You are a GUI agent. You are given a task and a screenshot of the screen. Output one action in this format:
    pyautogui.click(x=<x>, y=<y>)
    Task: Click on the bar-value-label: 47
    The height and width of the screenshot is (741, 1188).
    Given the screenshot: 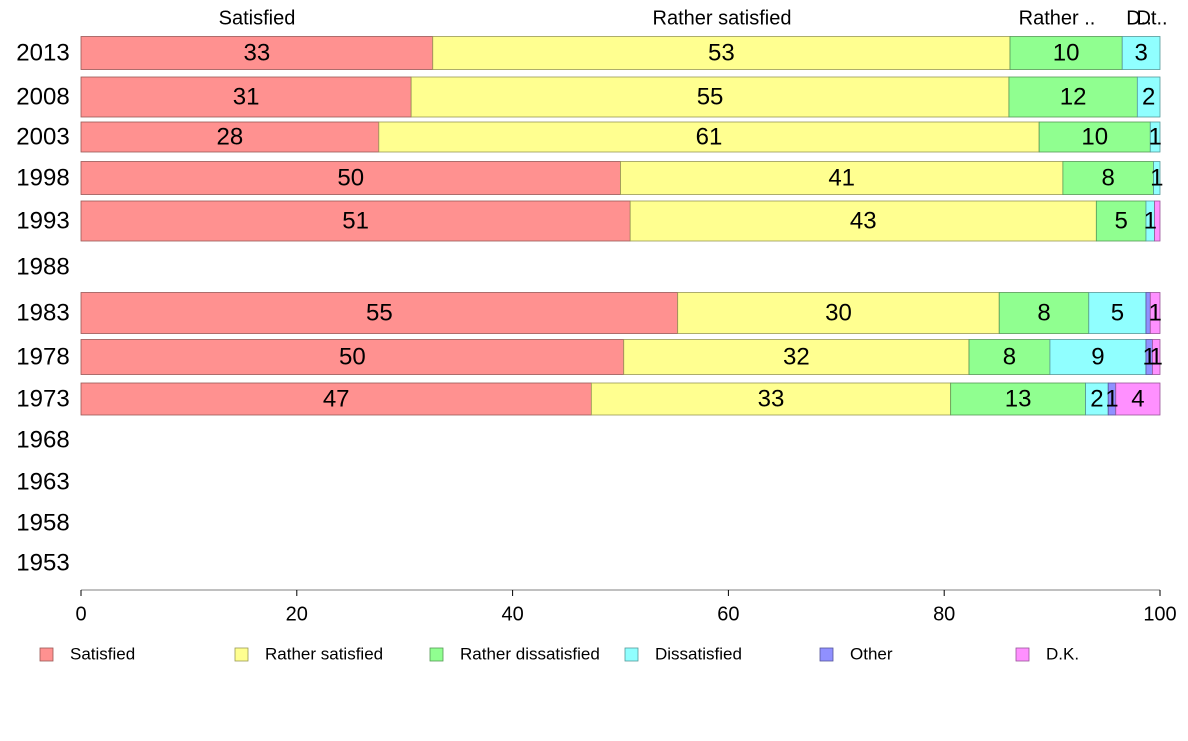 What is the action you would take?
    pyautogui.click(x=336, y=398)
    